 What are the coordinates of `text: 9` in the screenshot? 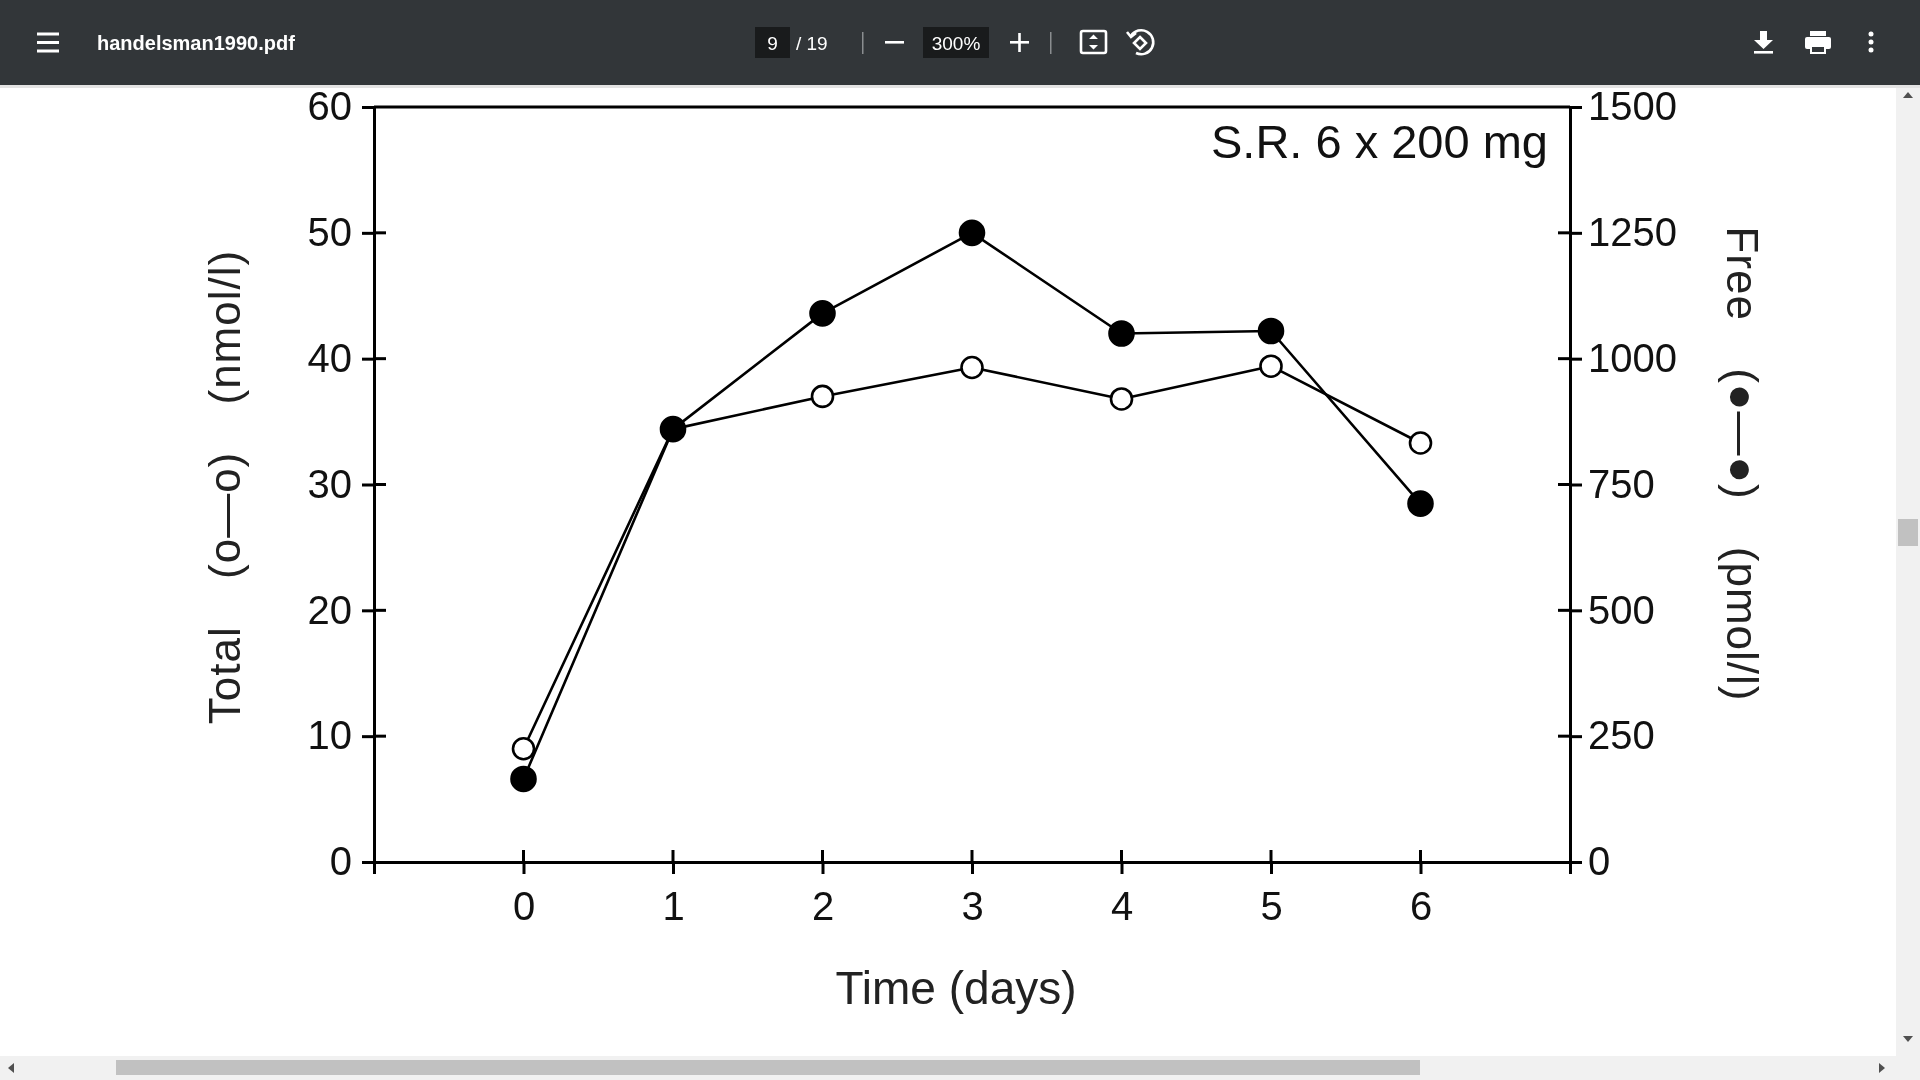 It's located at (772, 43).